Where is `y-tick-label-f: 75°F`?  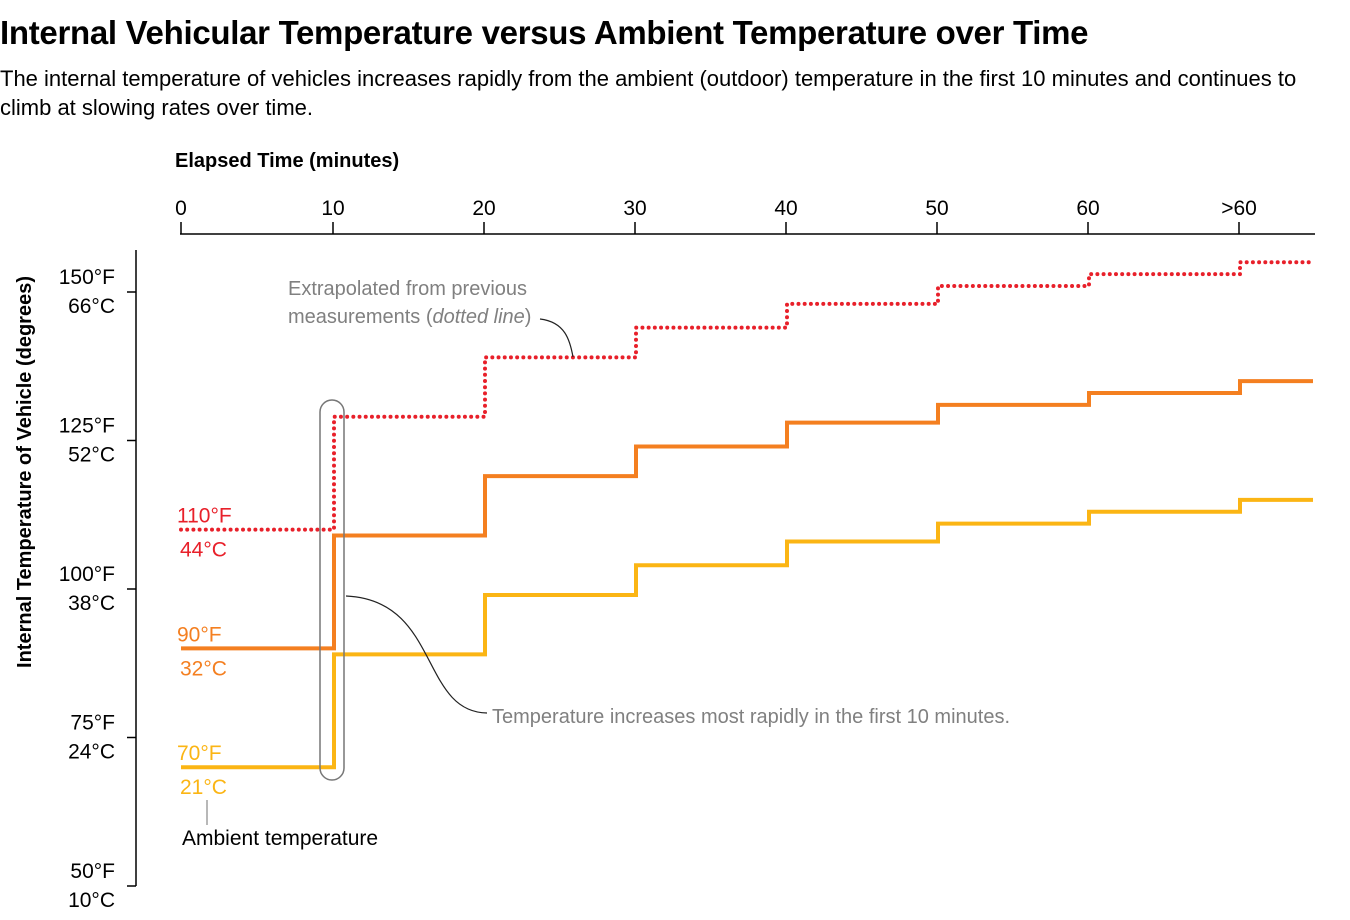
y-tick-label-f: 75°F is located at coordinates (92, 723).